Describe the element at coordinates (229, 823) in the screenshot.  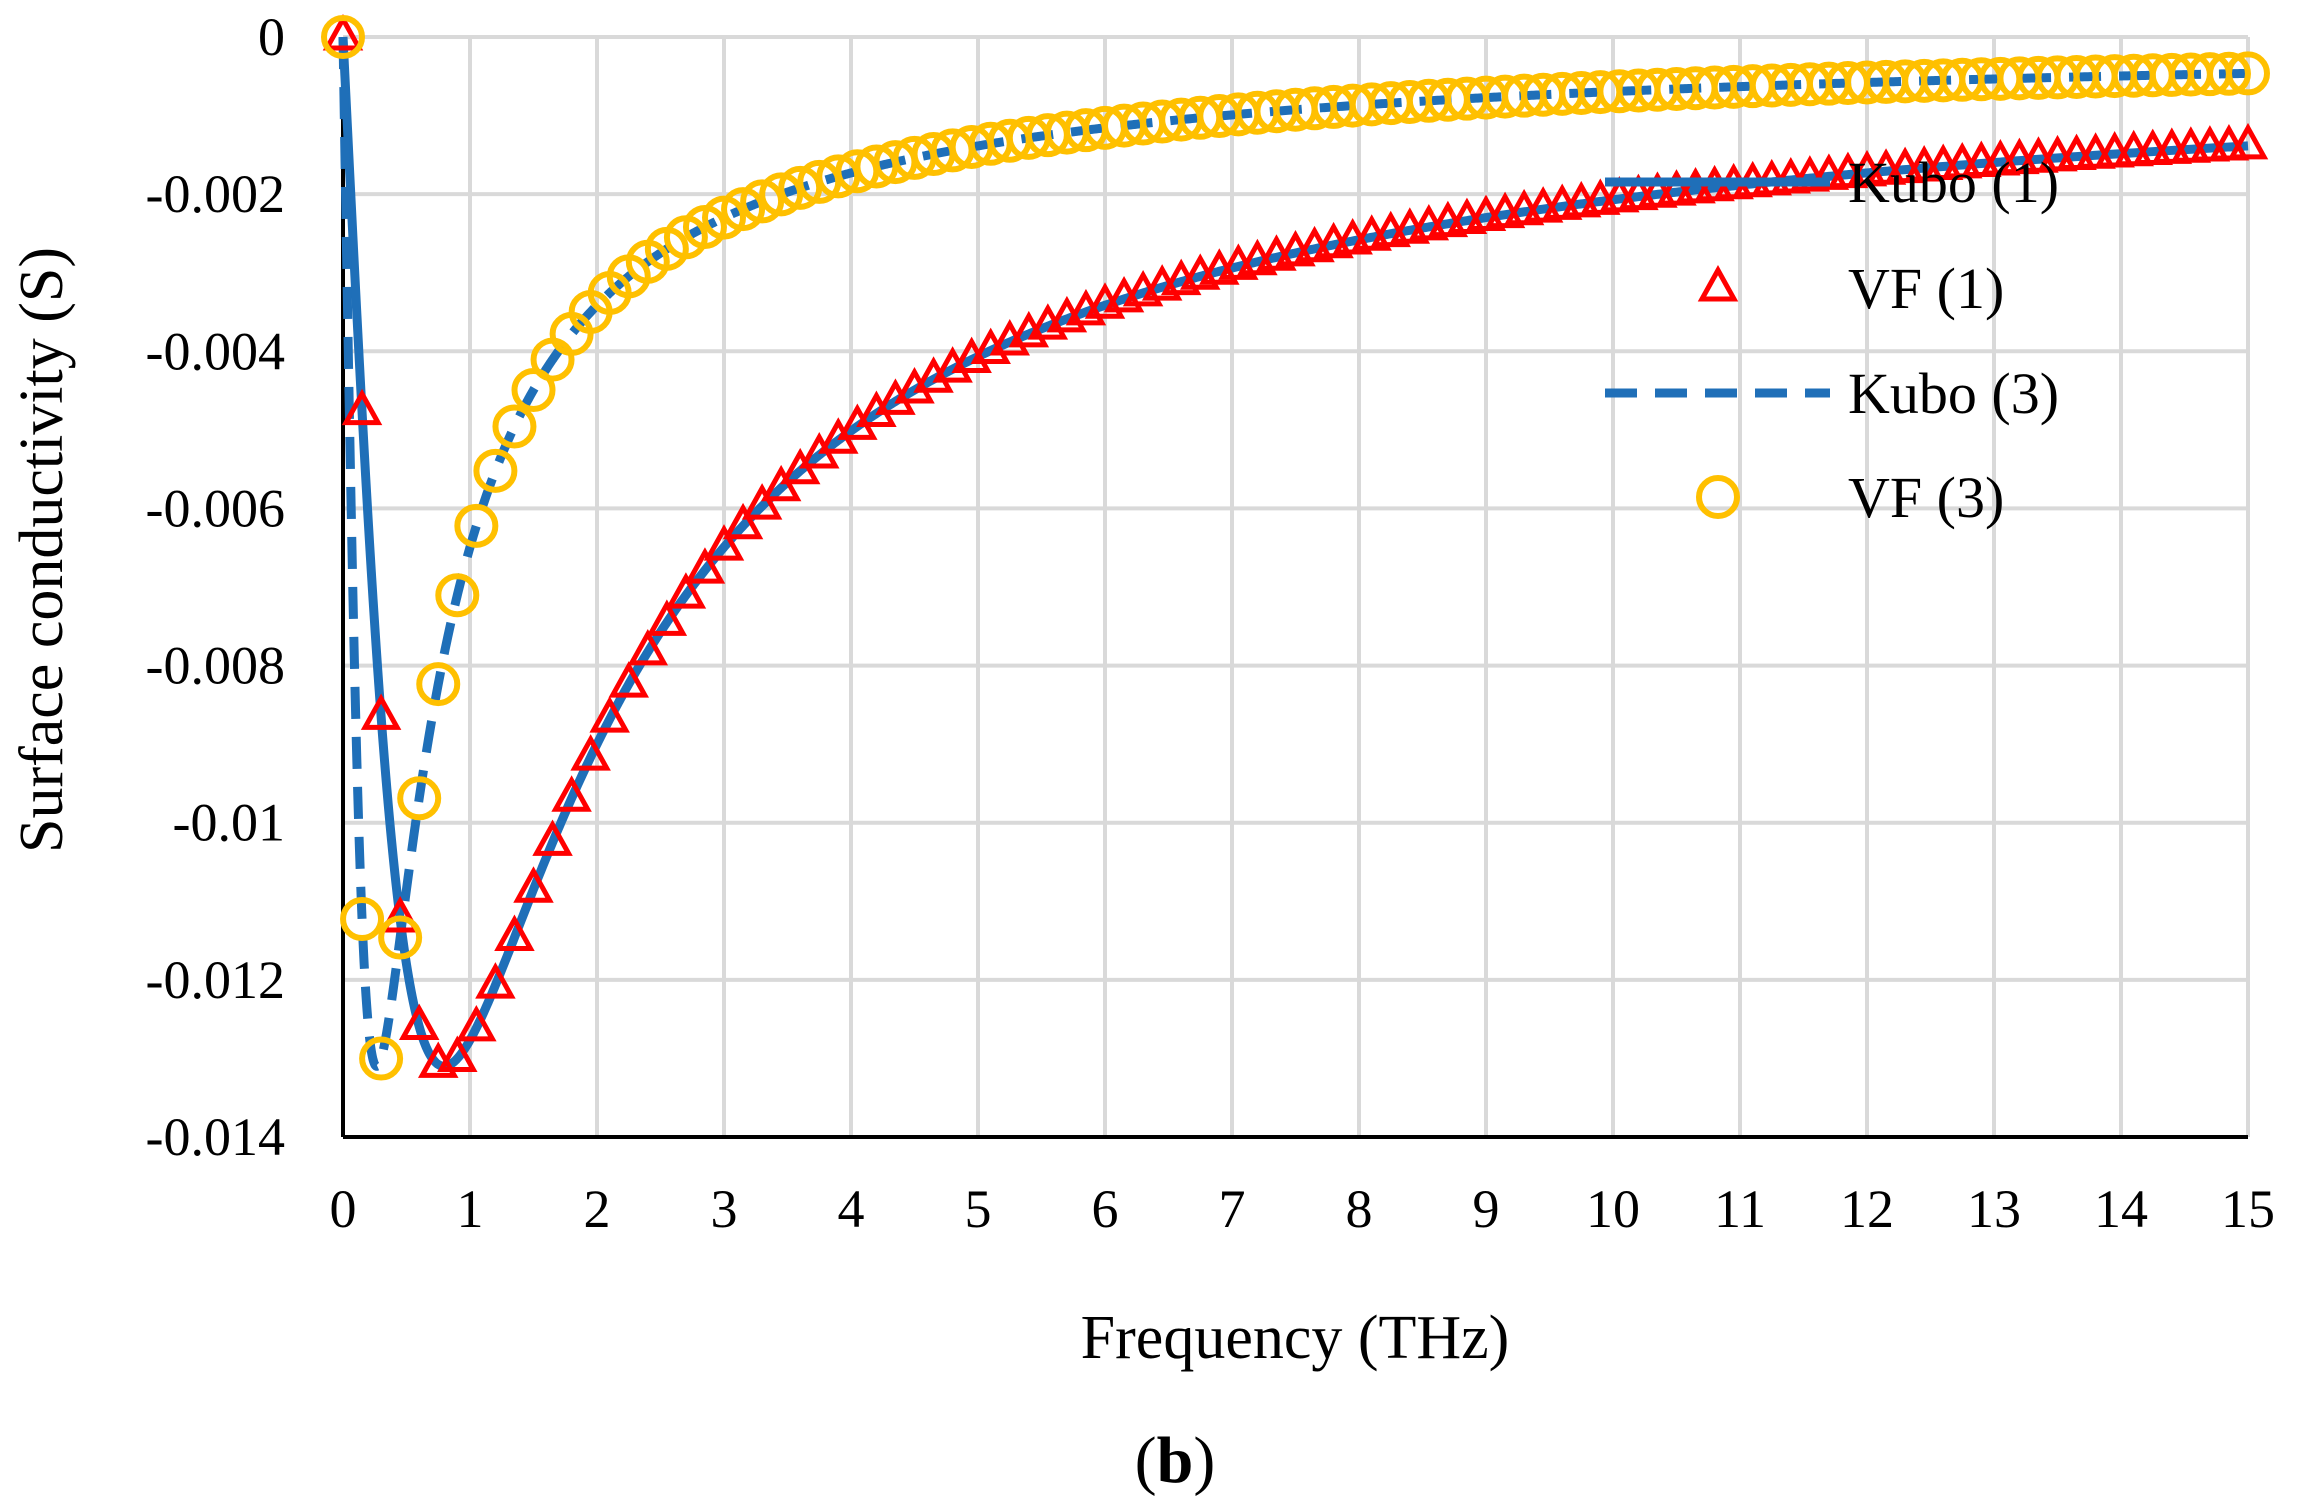
I see `y-tick-label: -0.01` at that location.